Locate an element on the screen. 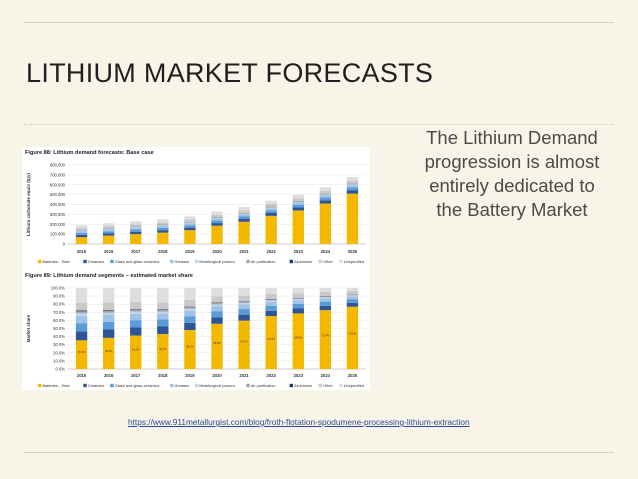 The height and width of the screenshot is (479, 638). y-tick-label: 800,000 is located at coordinates (58, 165).